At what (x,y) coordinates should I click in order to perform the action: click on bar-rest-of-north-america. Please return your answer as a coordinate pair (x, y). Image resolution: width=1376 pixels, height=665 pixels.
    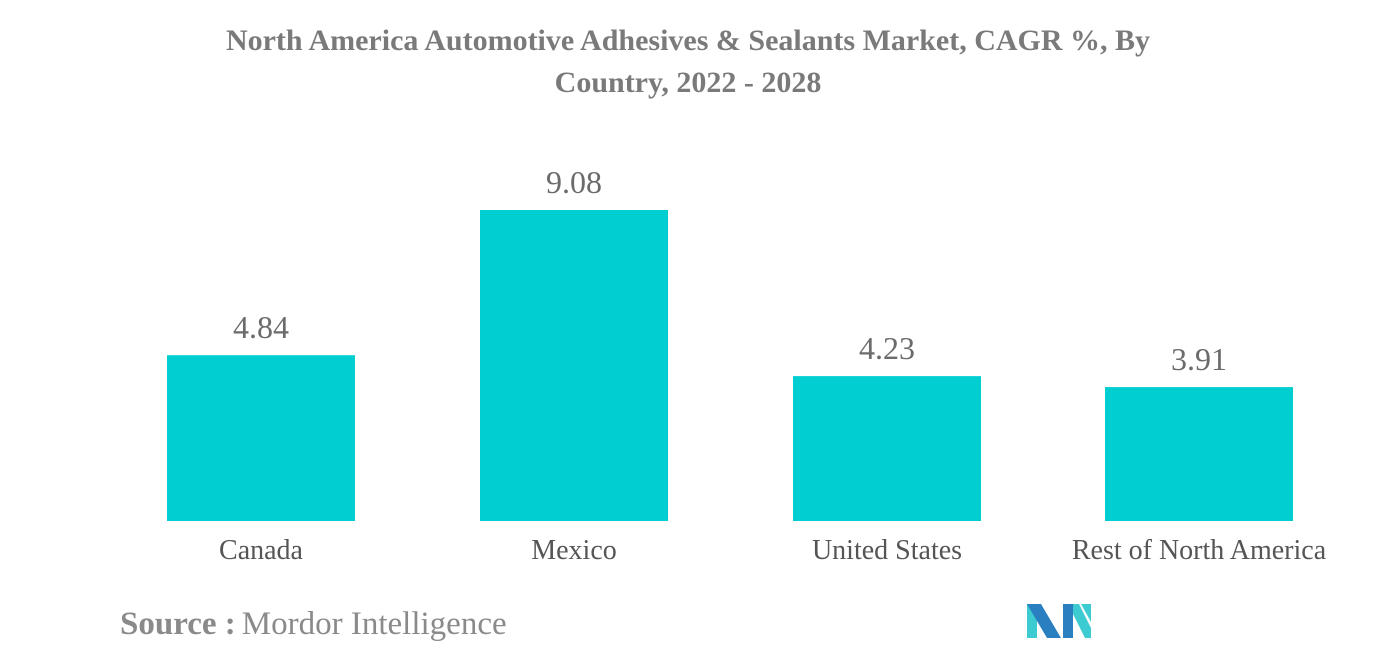
    Looking at the image, I should click on (1199, 454).